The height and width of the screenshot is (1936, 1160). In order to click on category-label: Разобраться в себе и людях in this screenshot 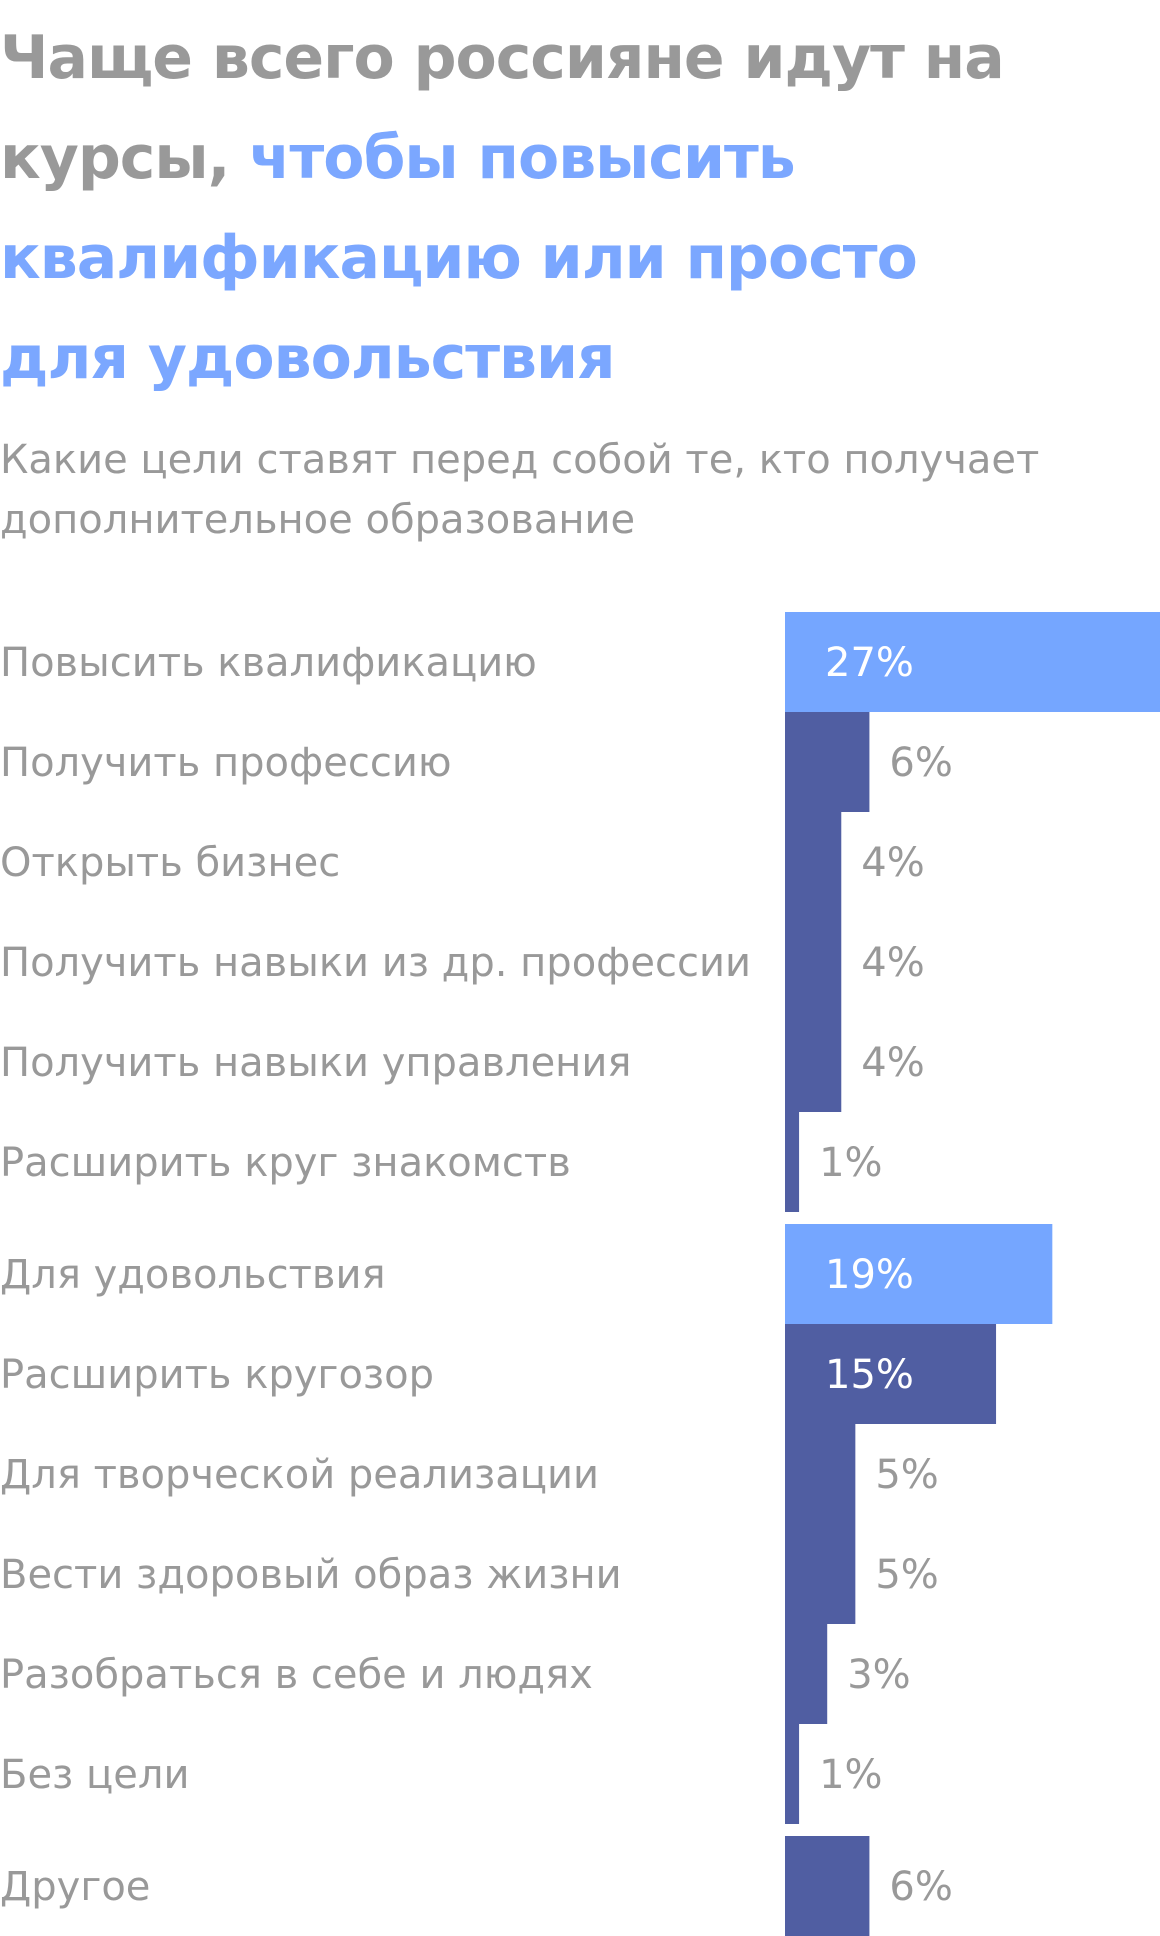, I will do `click(296, 1675)`.